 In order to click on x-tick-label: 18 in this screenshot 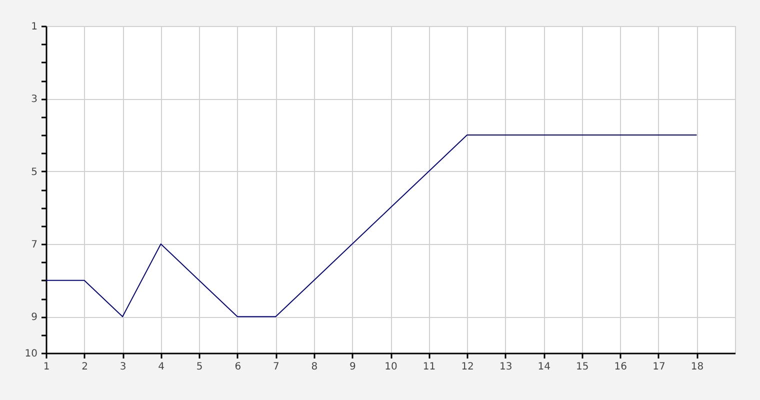, I will do `click(697, 367)`.